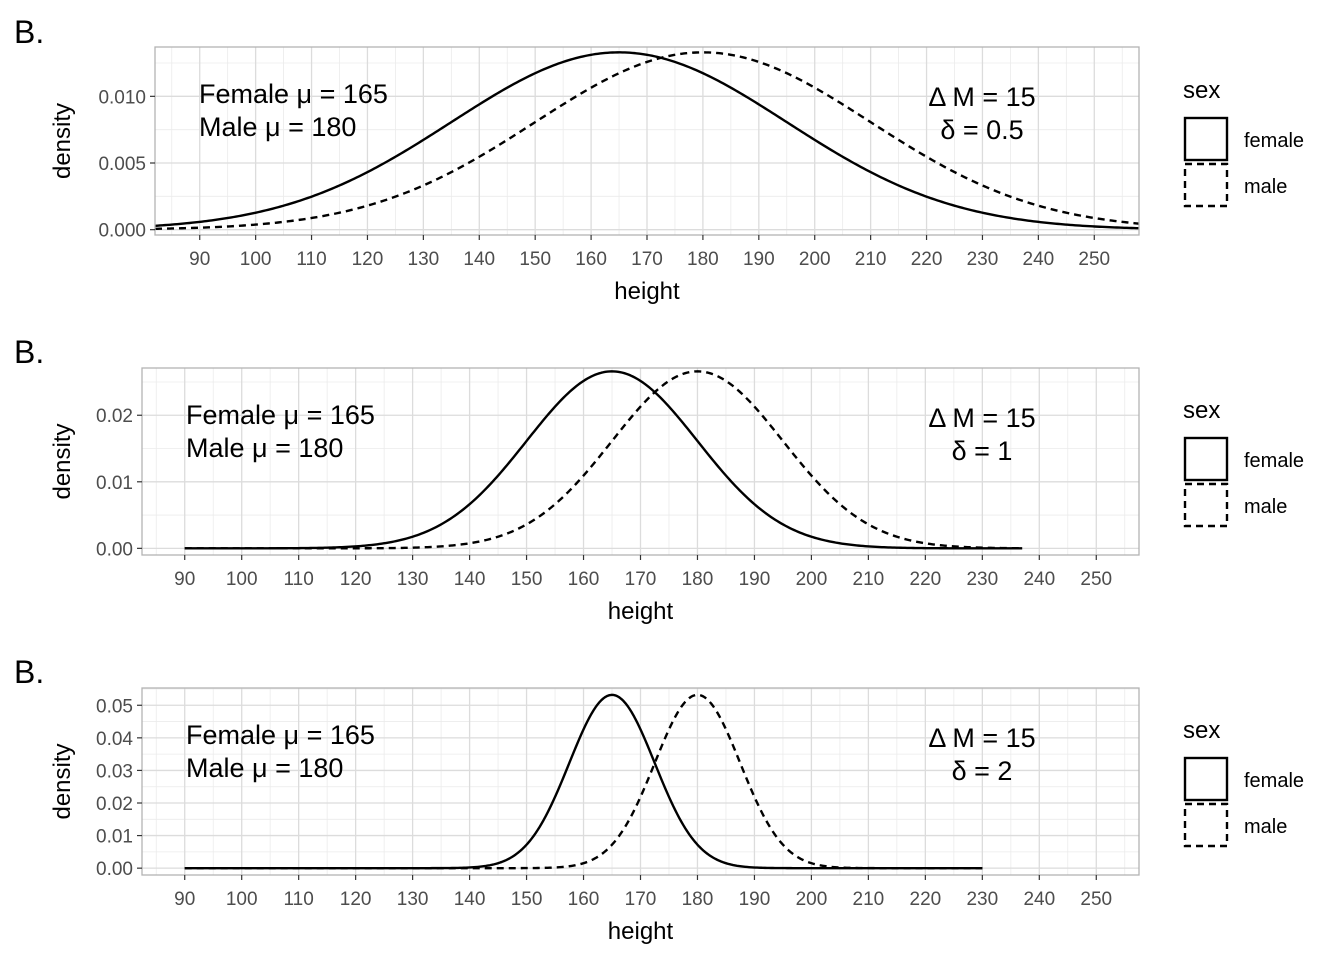  What do you see at coordinates (114, 771) in the screenshot?
I see `y-tick-label: 0.03` at bounding box center [114, 771].